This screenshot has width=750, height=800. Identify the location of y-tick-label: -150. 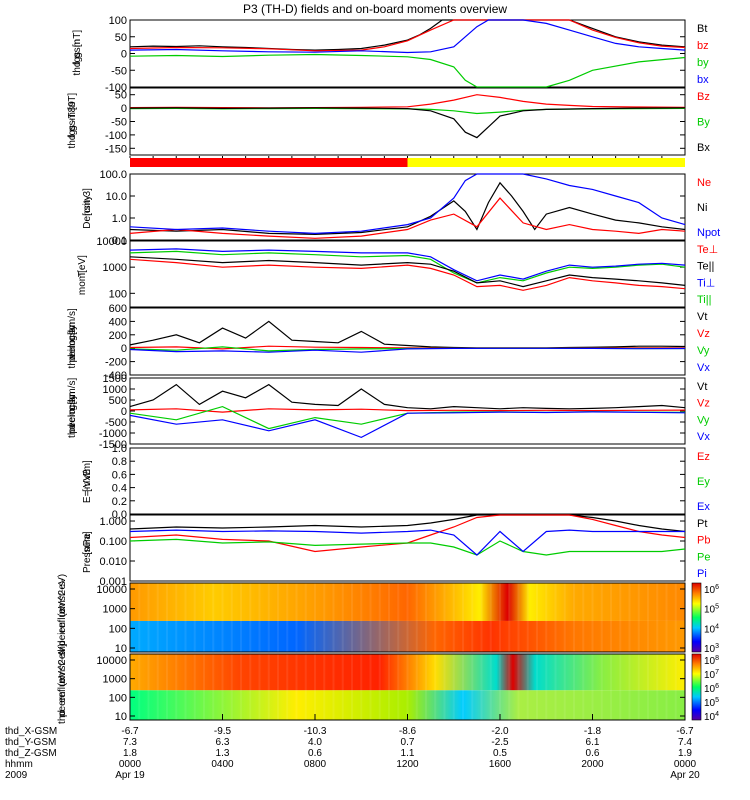
(116, 149).